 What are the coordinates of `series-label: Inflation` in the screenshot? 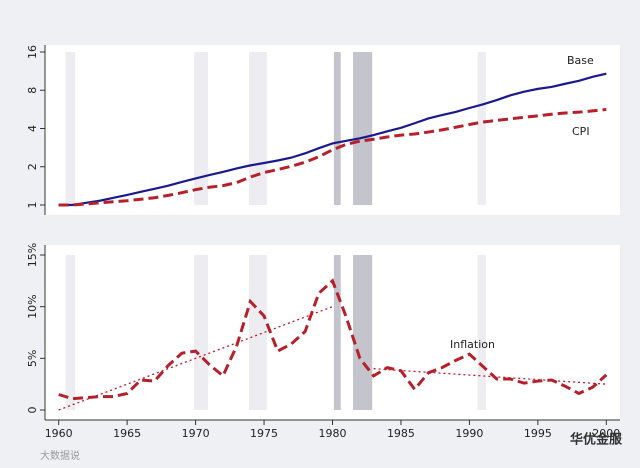 It's located at (472, 344).